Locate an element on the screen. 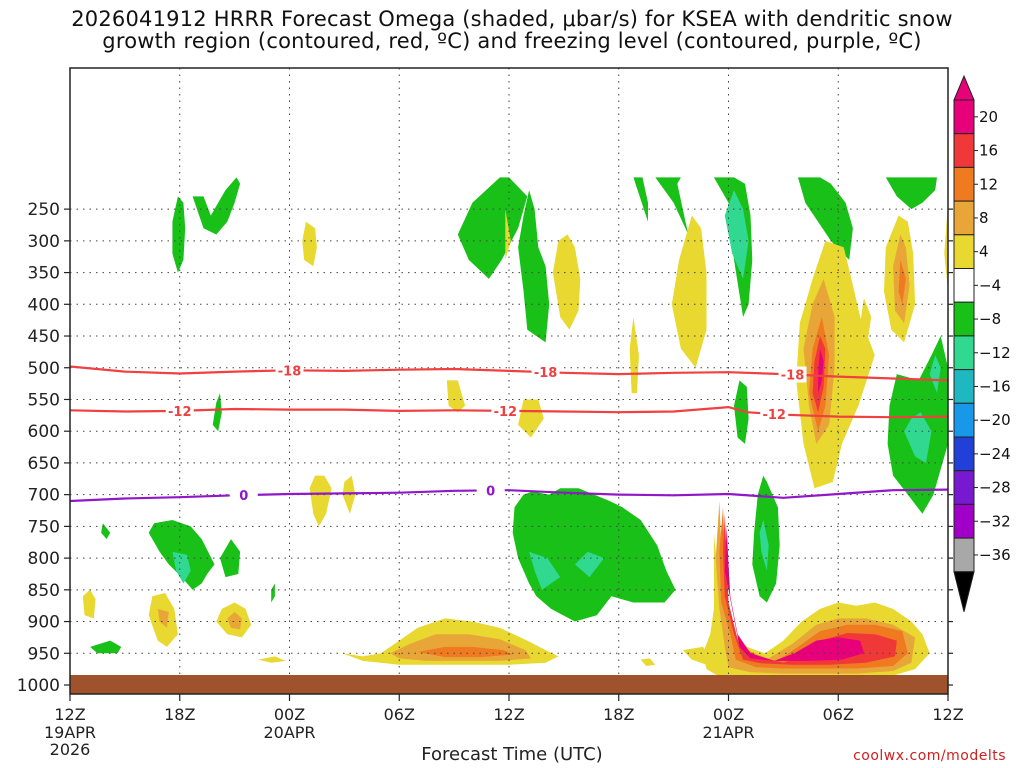 The width and height of the screenshot is (1024, 768). colorbar-label-9: −20 is located at coordinates (995, 420).